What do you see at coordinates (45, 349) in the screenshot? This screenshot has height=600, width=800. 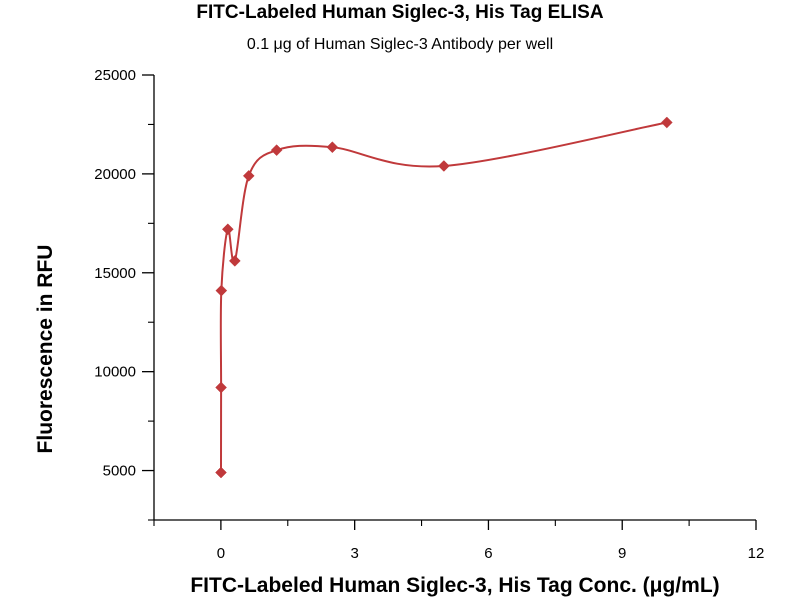 I see `y-axis-title: Fluorescence in RFU` at bounding box center [45, 349].